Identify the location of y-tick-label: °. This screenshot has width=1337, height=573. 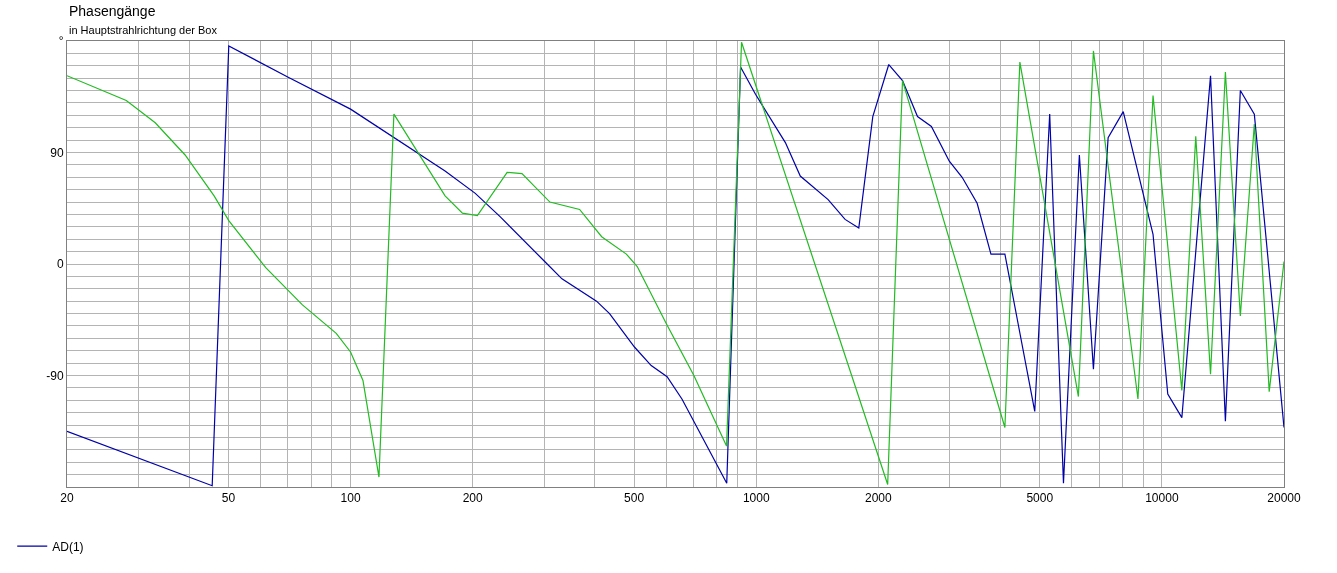
(61, 41).